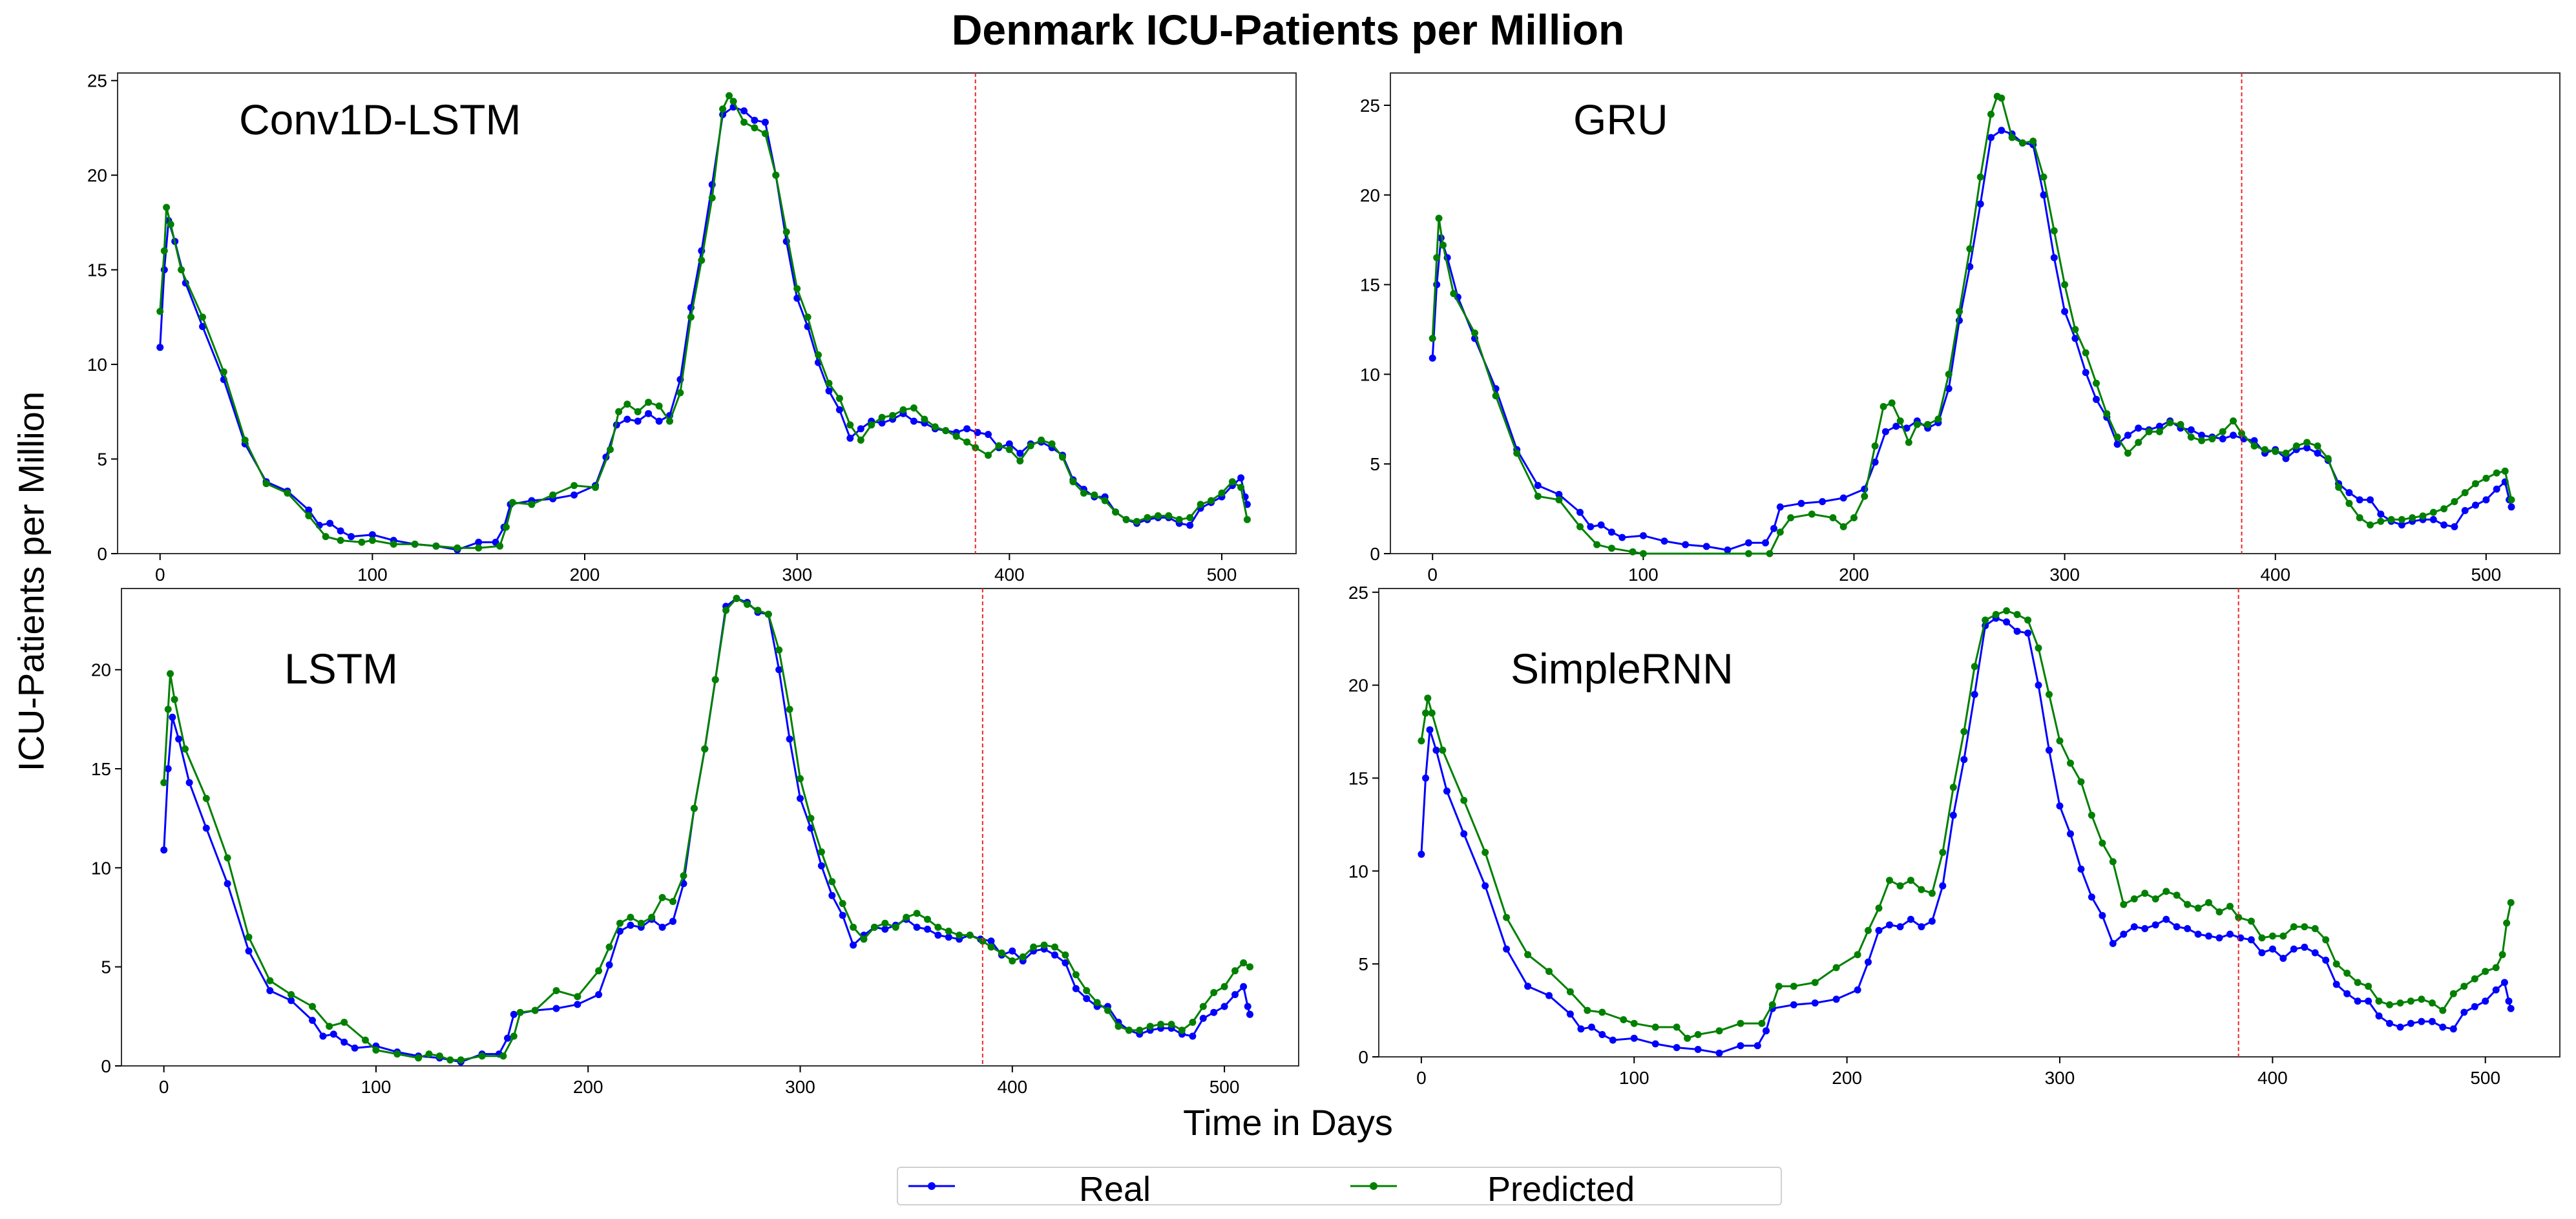 The height and width of the screenshot is (1219, 2576). I want to click on x-tick-label: 0, so click(1432, 575).